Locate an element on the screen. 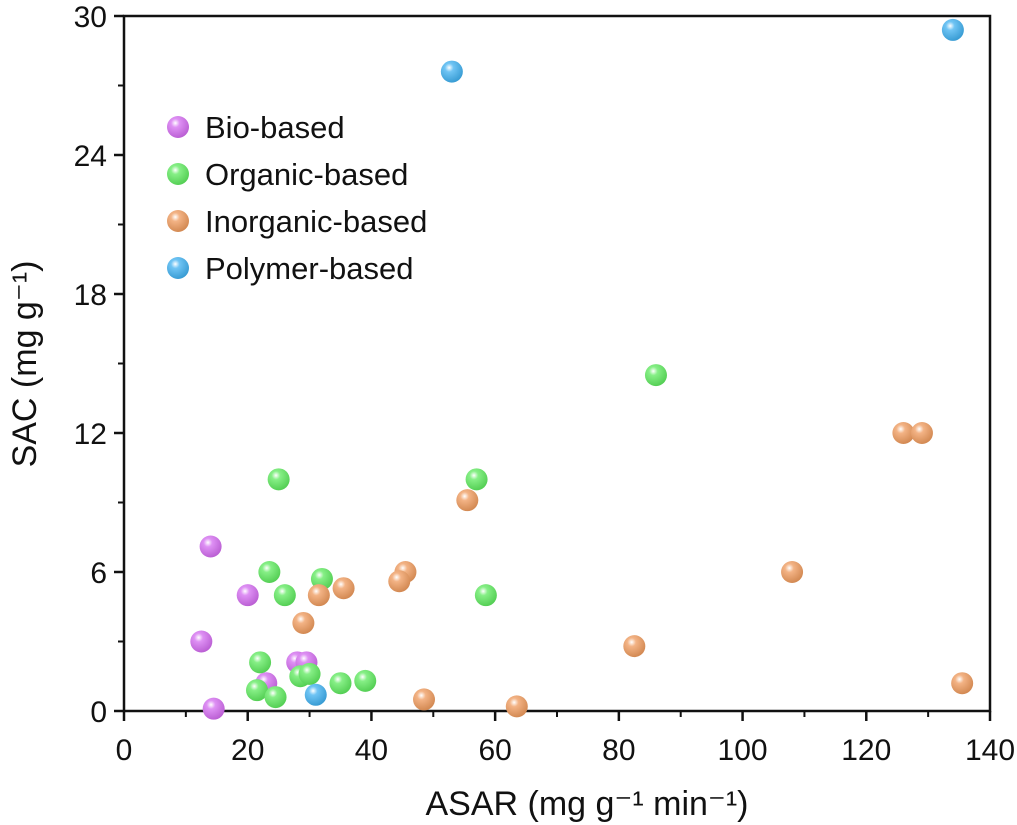 The width and height of the screenshot is (1017, 825). legend-label: Organic-based is located at coordinates (306, 174).